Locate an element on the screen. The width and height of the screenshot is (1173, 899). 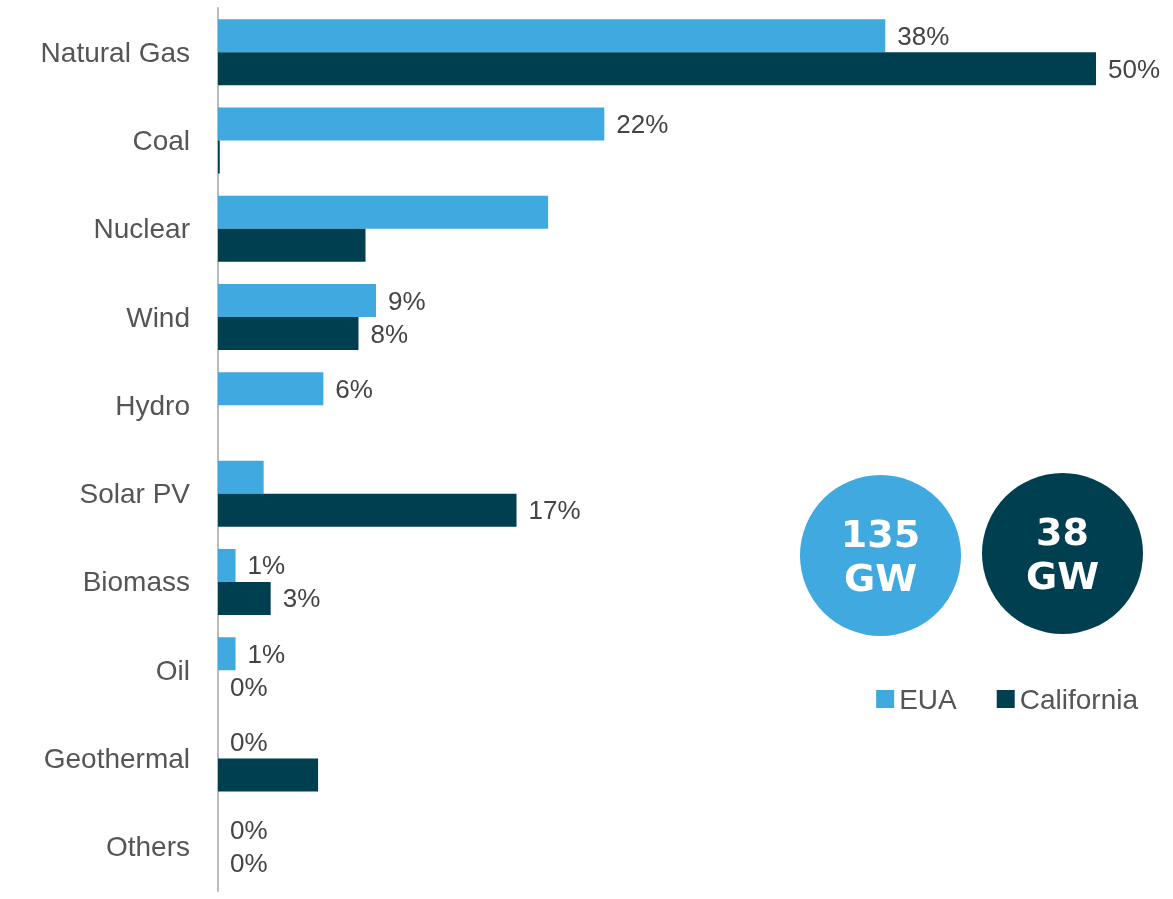
circle: 38 GW is located at coordinates (1062, 553).